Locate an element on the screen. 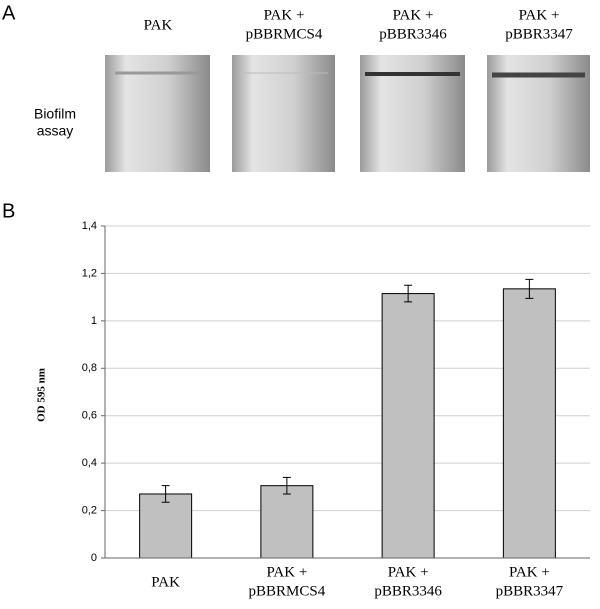 This screenshot has height=609, width=600. y-tick-label: 1 is located at coordinates (94, 321).